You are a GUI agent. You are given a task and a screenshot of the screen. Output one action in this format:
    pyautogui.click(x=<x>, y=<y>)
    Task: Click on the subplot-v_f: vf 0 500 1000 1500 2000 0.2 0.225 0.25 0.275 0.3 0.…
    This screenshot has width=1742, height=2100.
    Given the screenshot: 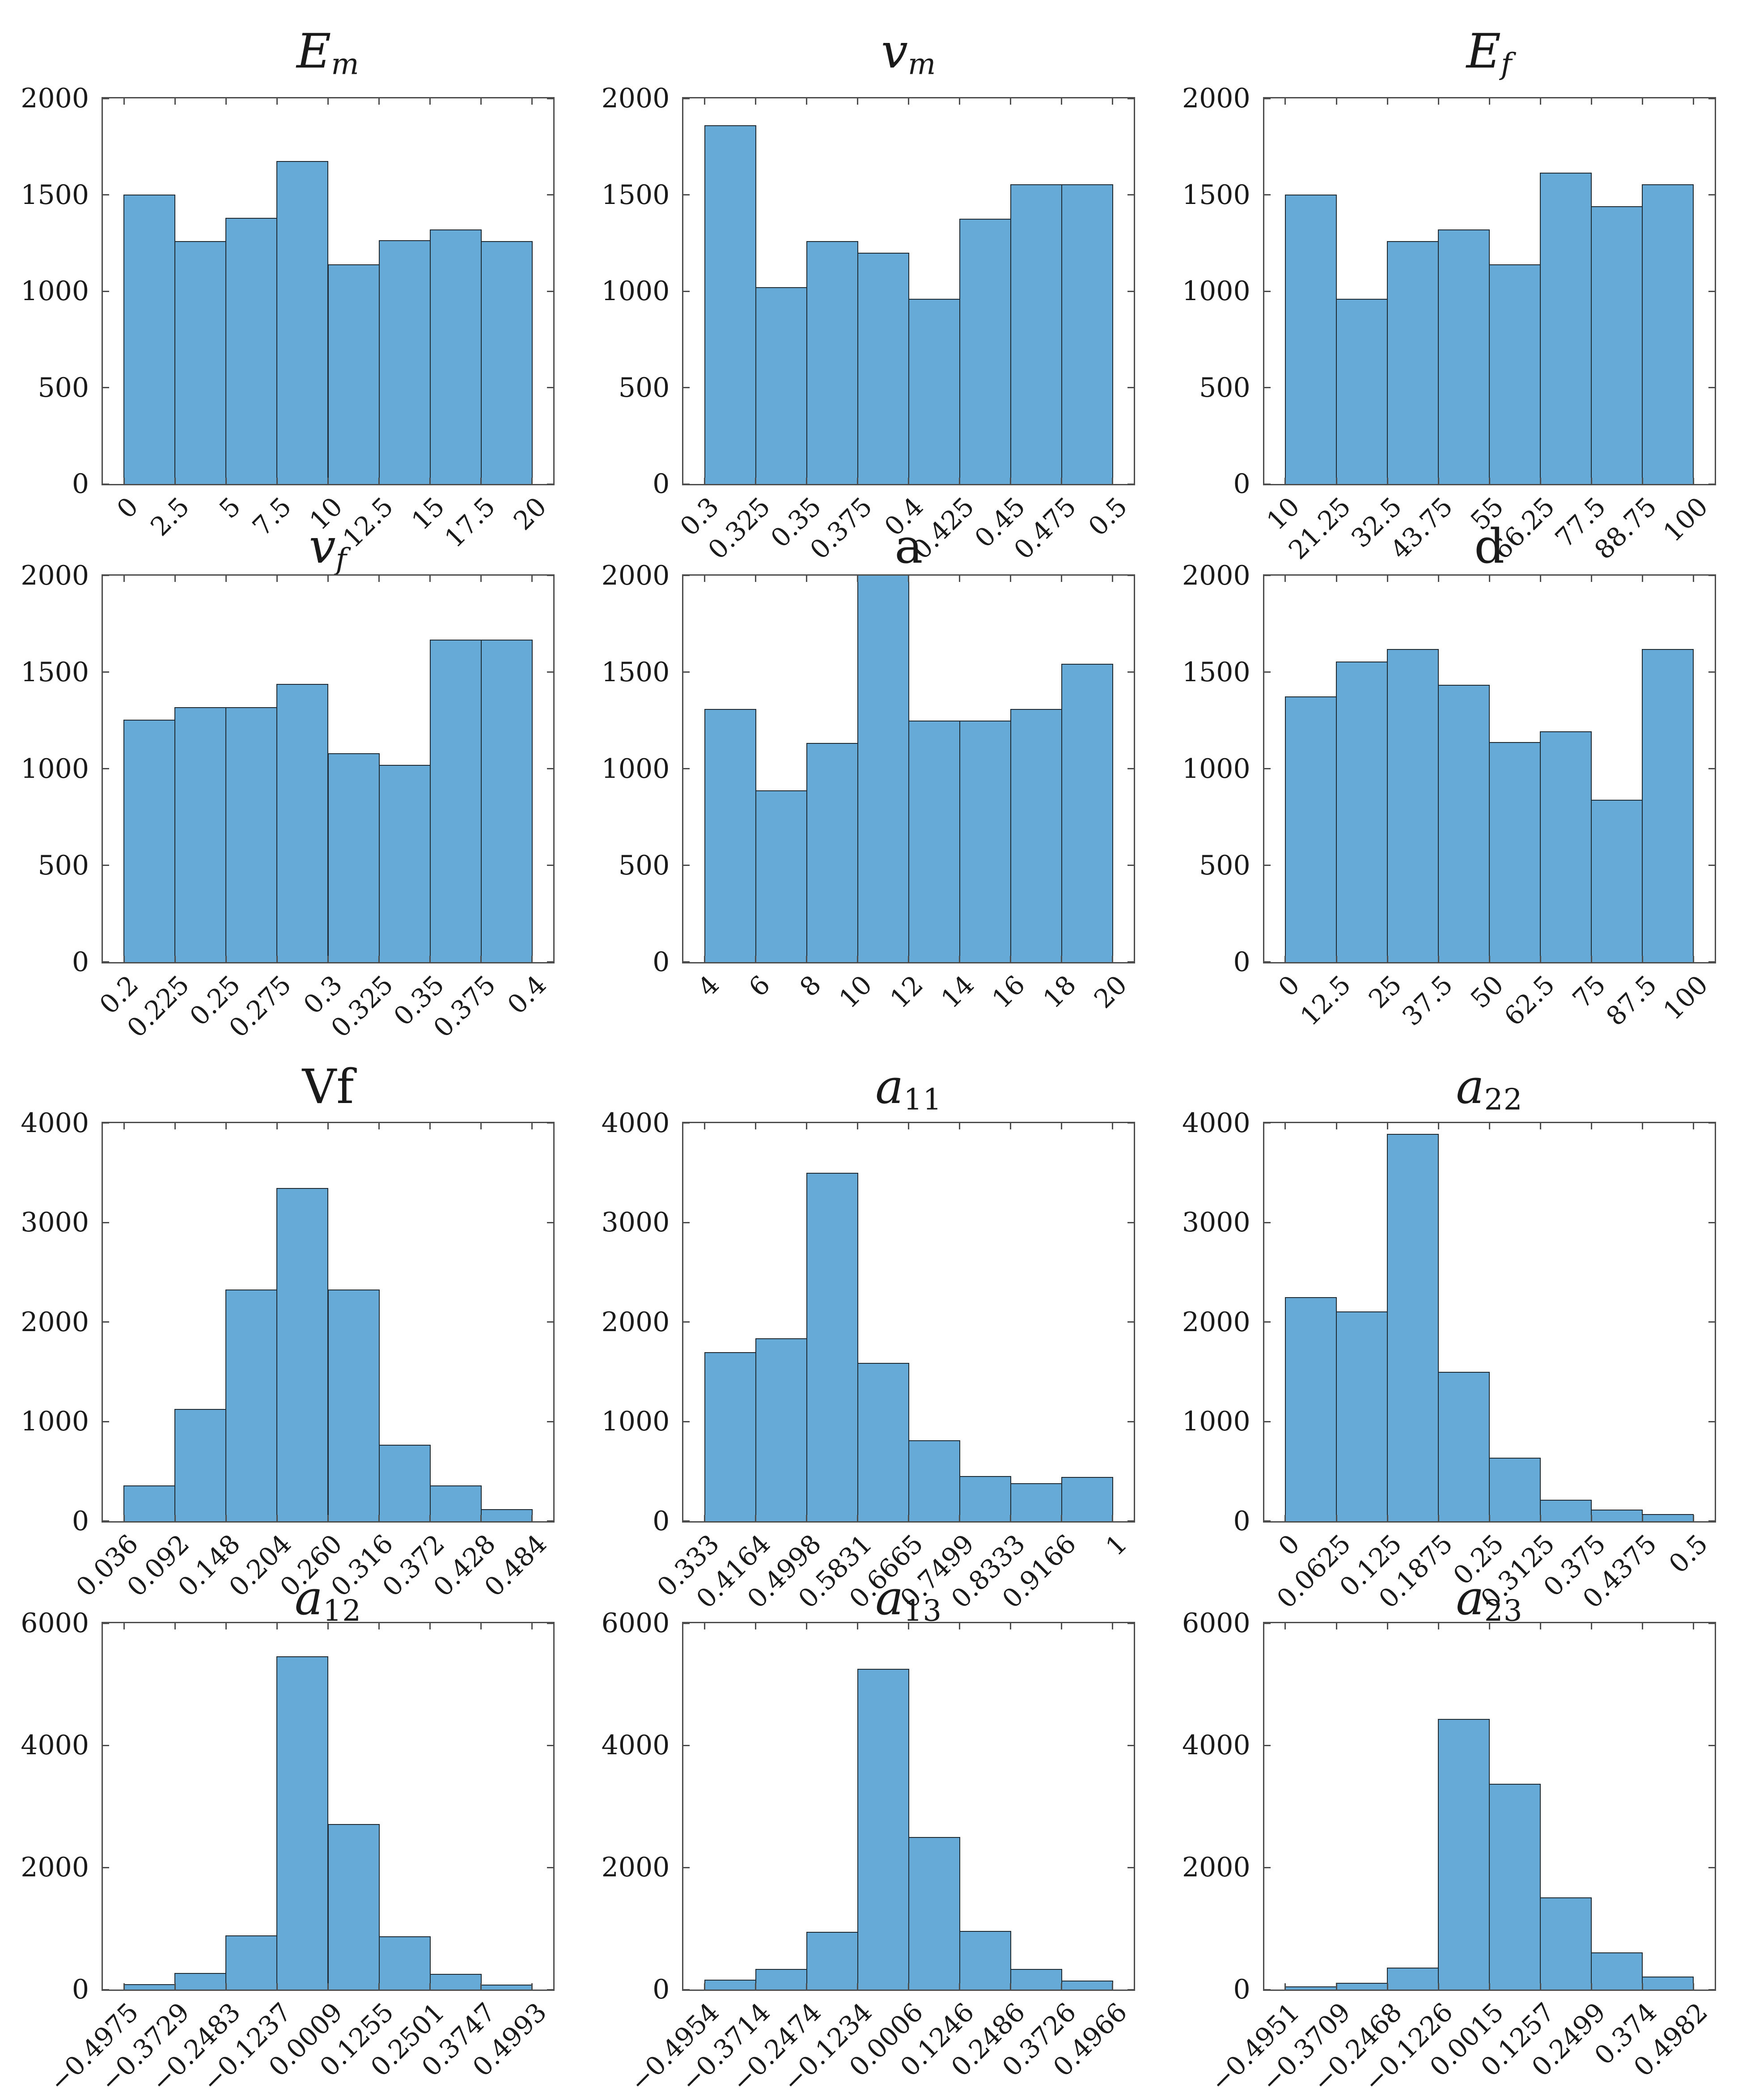 What is the action you would take?
    pyautogui.click(x=290, y=784)
    